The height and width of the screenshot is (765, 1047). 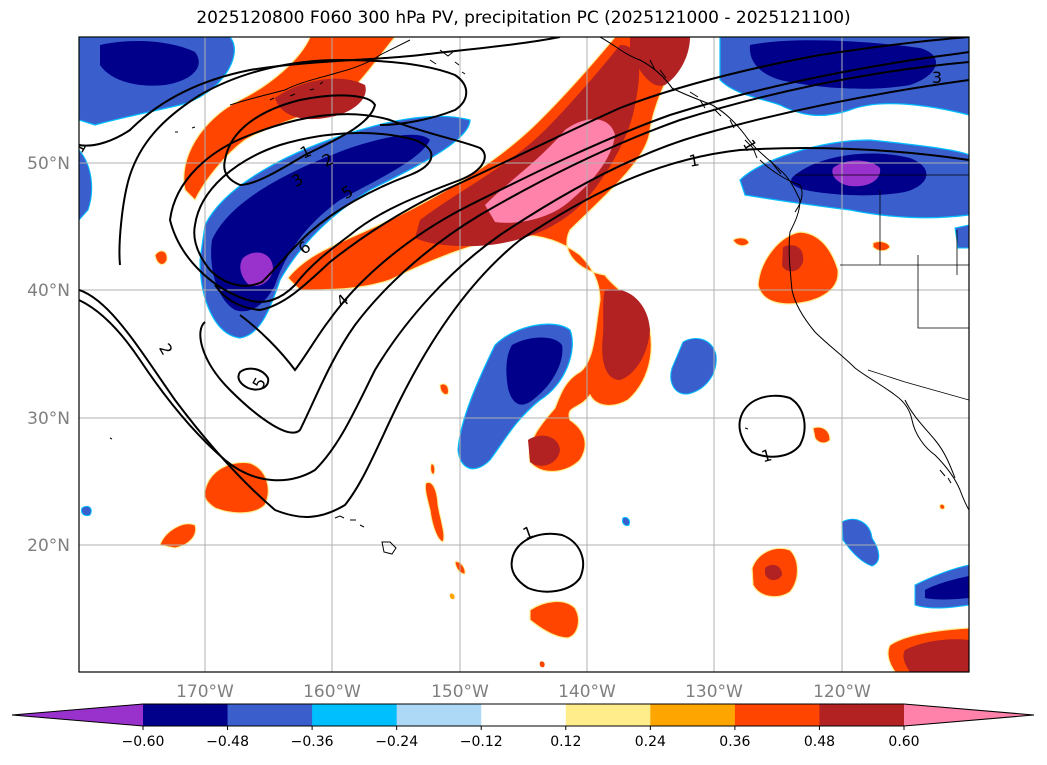 I want to click on latitude-labels: 50°N 40°N 30°N 20°N, so click(x=48, y=355).